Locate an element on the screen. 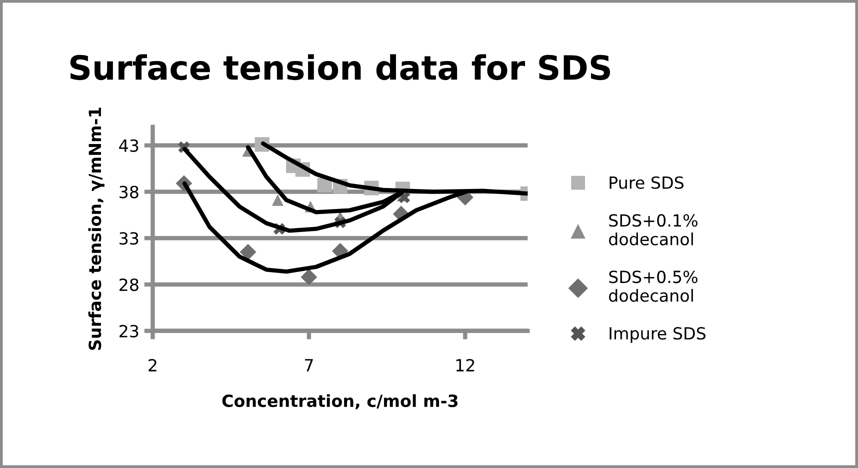 Image resolution: width=858 pixels, height=468 pixels. x-tick-label: 7 is located at coordinates (309, 365).